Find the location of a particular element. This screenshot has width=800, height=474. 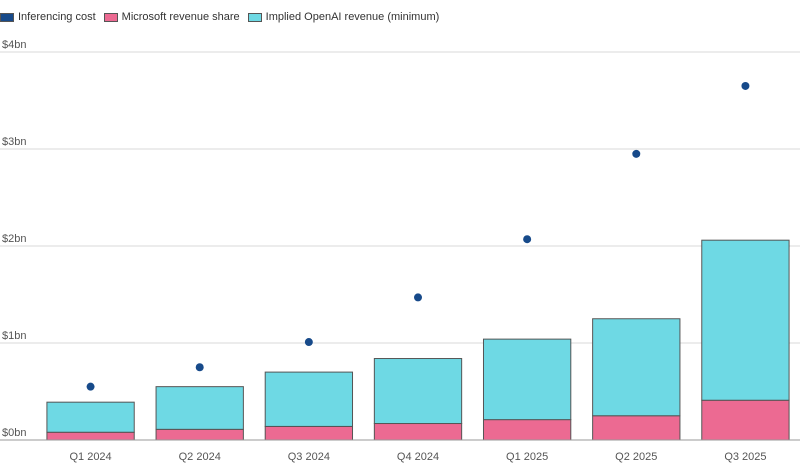

y-tick-label: $0bn is located at coordinates (14, 433).